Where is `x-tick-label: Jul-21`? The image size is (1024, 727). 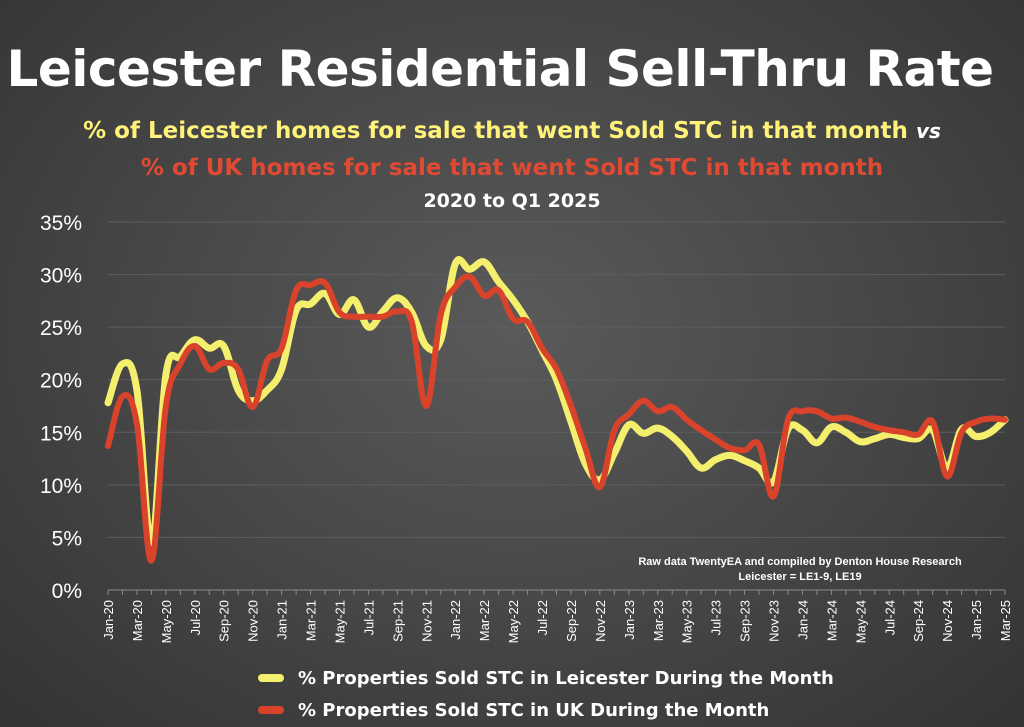
x-tick-label: Jul-21 is located at coordinates (368, 617).